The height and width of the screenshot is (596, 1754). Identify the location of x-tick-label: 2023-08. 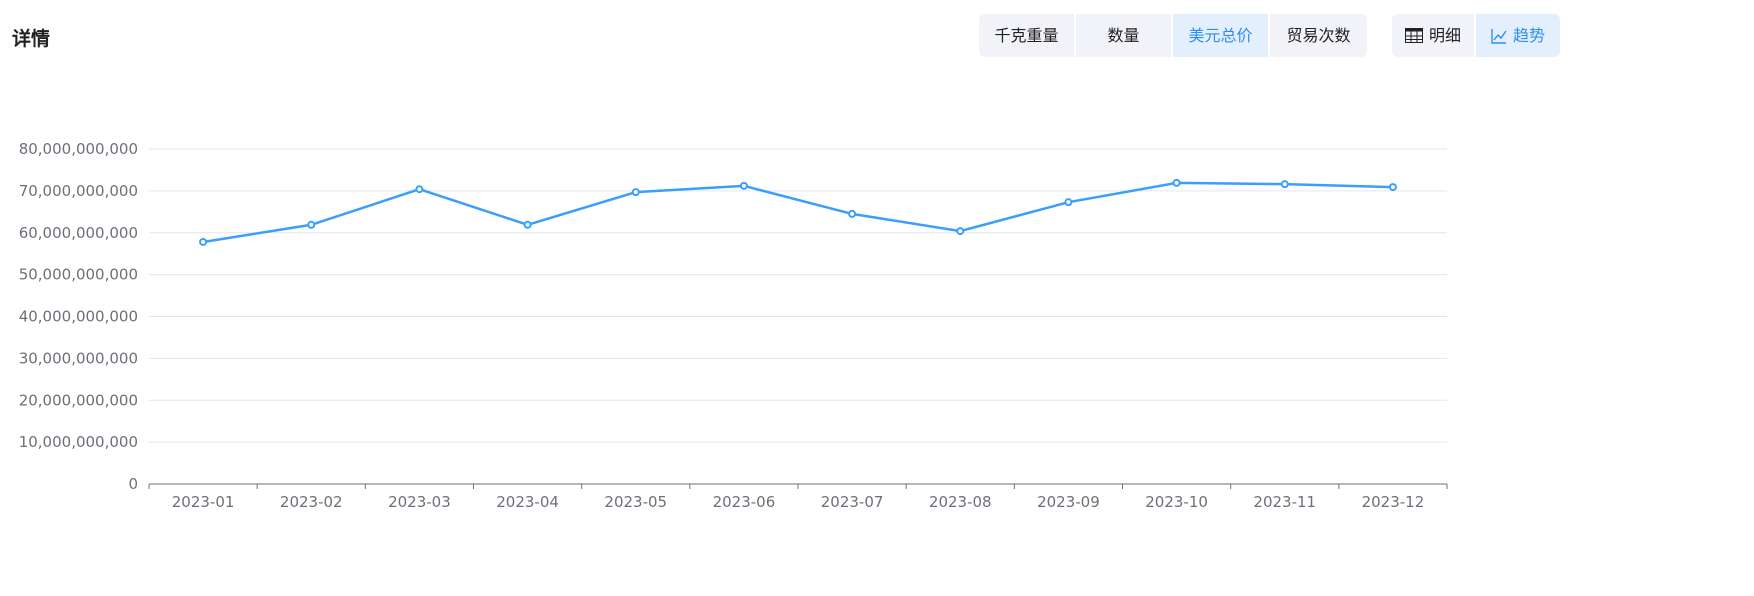
(960, 502).